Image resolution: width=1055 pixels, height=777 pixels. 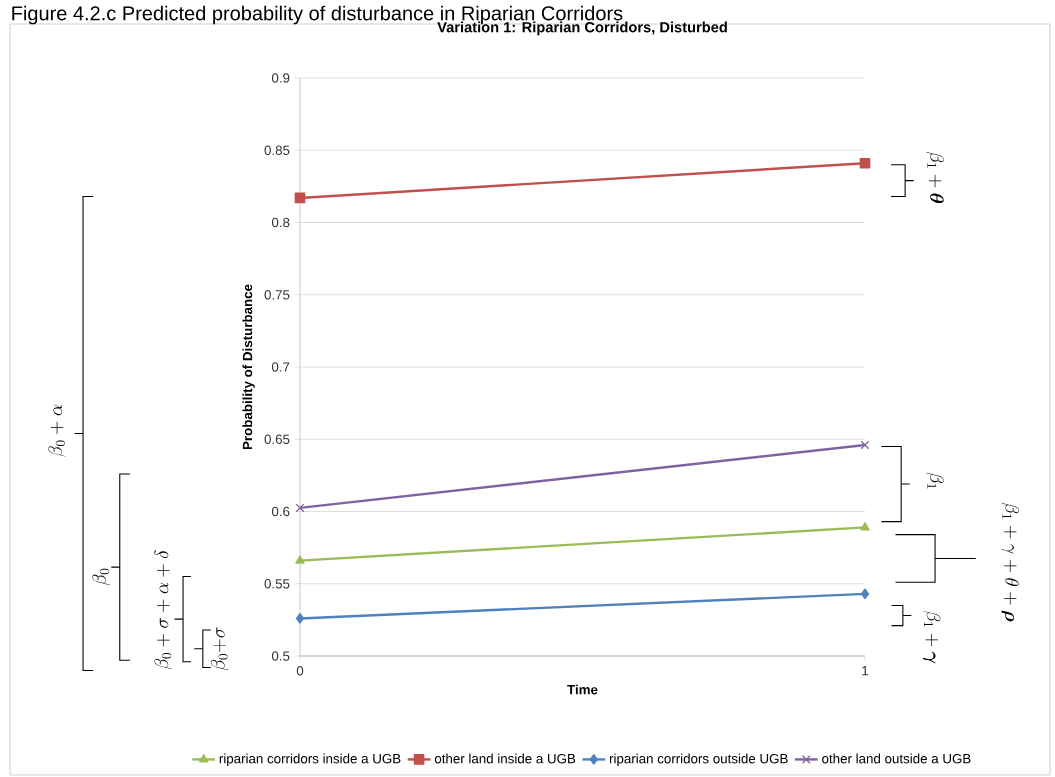 What do you see at coordinates (310, 760) in the screenshot?
I see `legend-label: riparian corridors inside a UGB` at bounding box center [310, 760].